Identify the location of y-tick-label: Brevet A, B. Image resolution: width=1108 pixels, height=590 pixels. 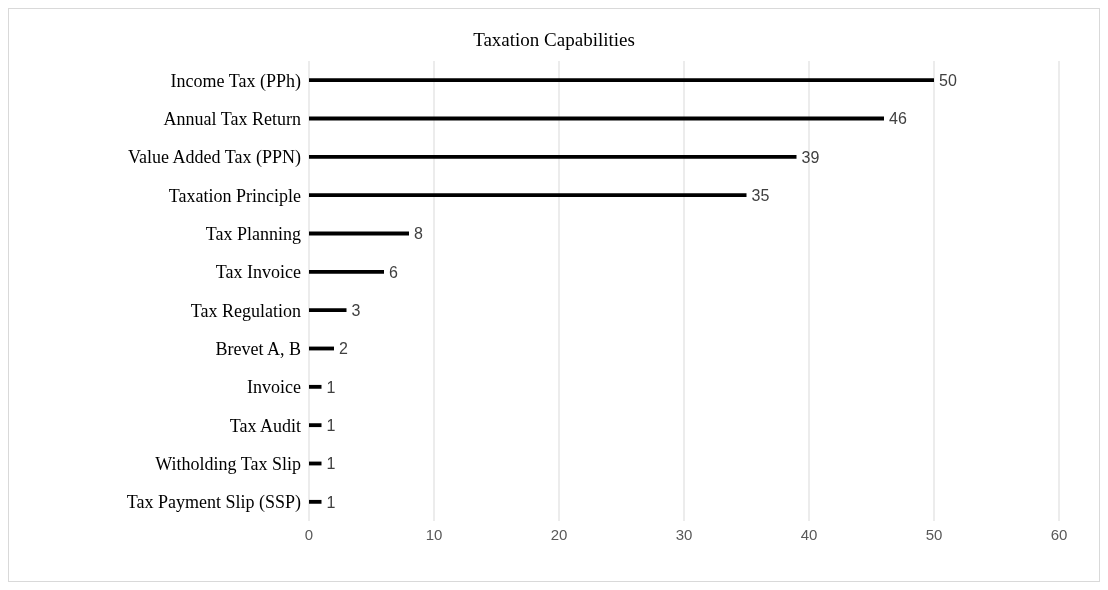
(258, 348).